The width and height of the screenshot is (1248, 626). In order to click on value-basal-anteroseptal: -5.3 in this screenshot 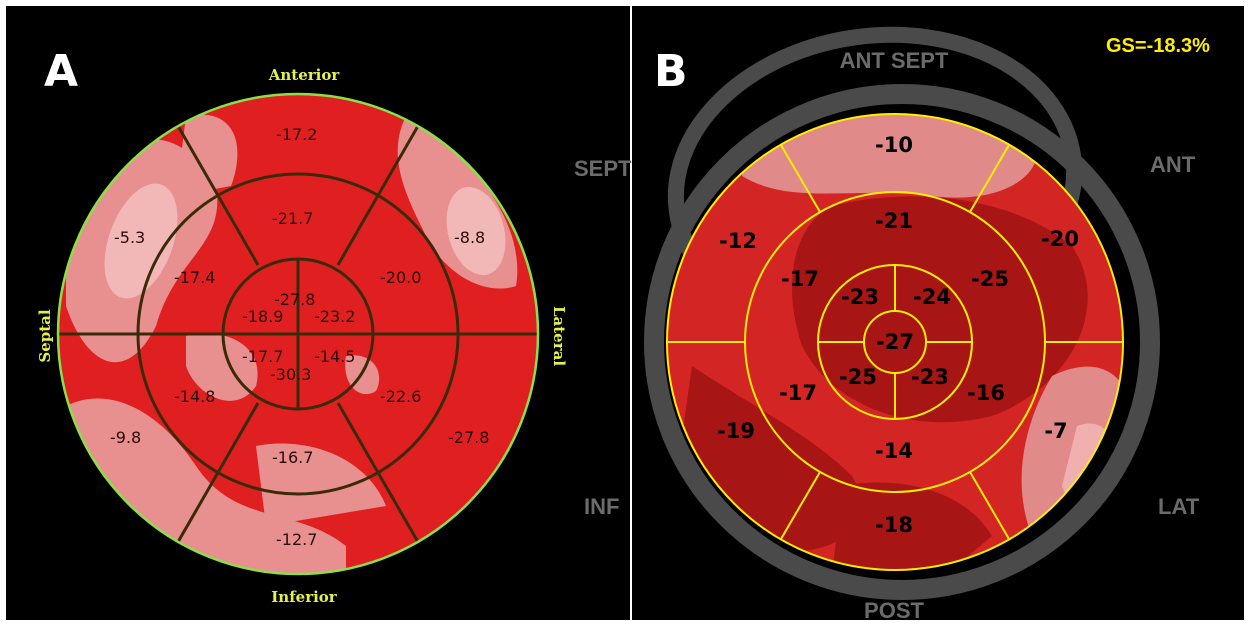, I will do `click(129, 237)`.